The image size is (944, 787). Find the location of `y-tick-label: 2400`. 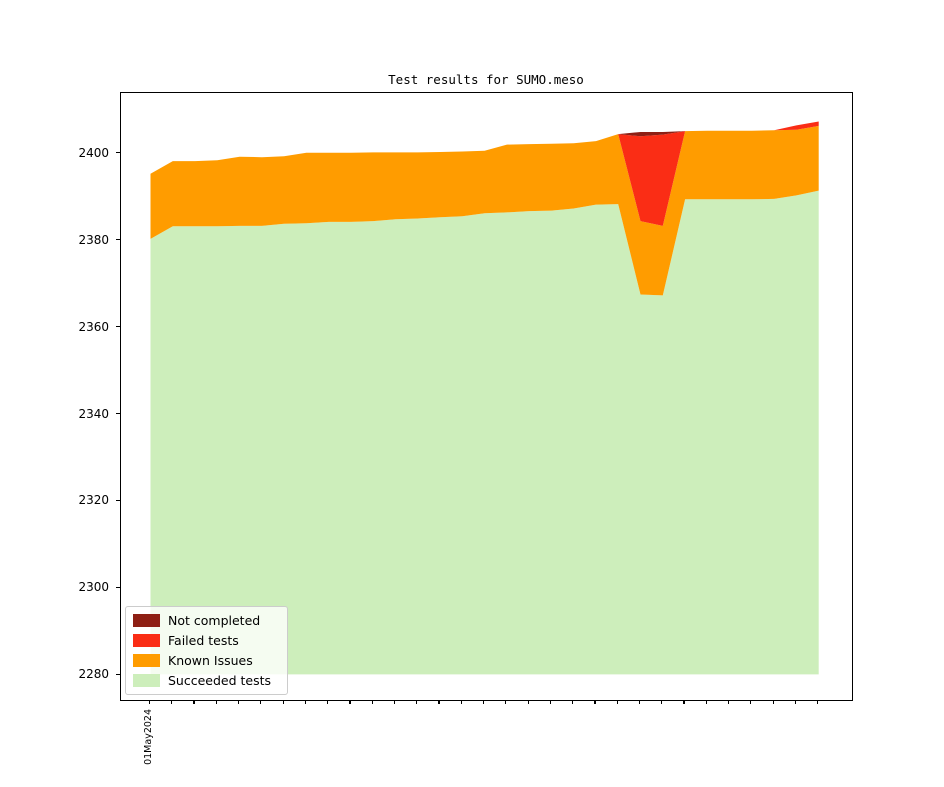

y-tick-label: 2400 is located at coordinates (93, 152).